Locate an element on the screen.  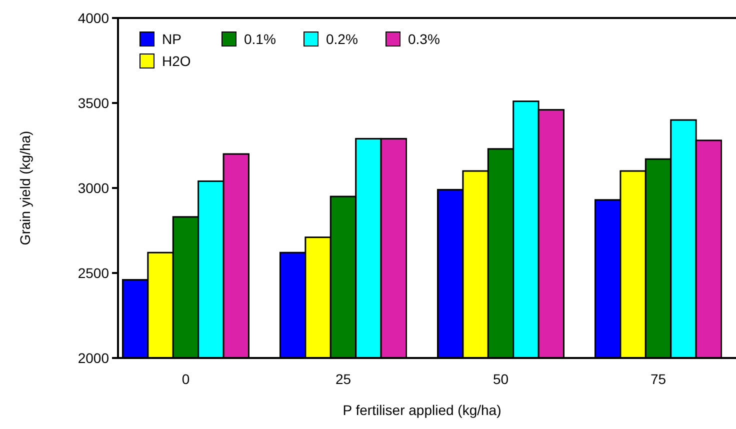
legend-label: 0.3% is located at coordinates (424, 39).